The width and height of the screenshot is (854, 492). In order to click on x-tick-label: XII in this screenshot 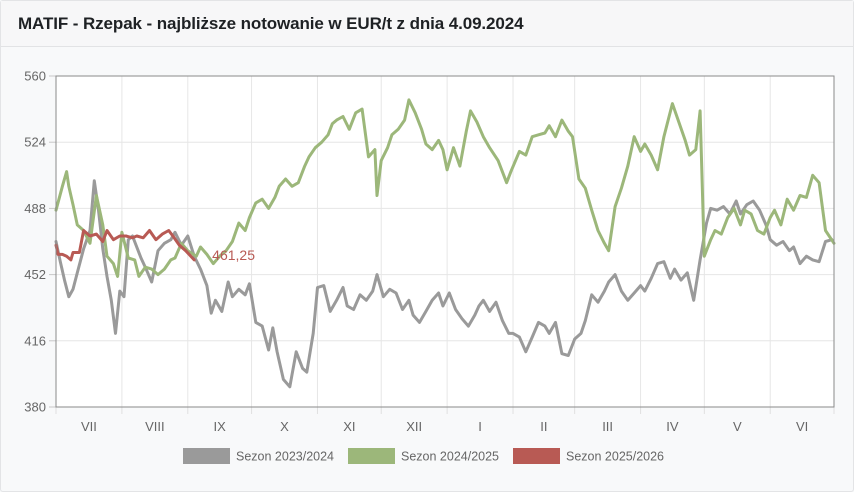, I will do `click(414, 426)`.